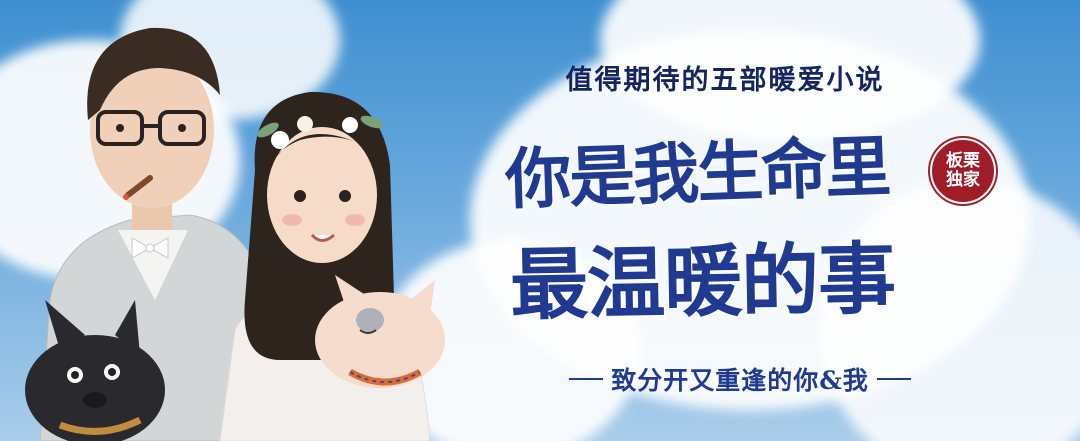 The image size is (1080, 441). I want to click on black-dog, so click(95, 370).